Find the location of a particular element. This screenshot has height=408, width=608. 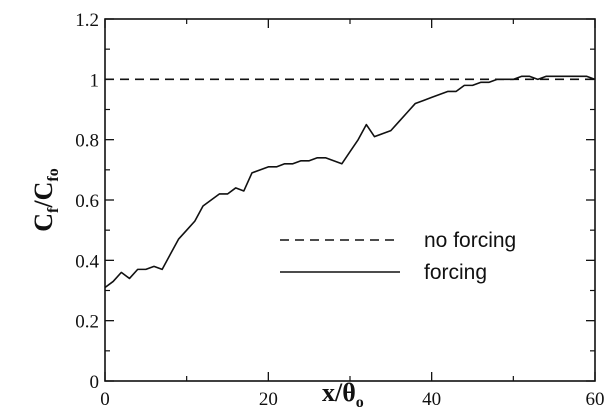

y-axis-title: Cf/Cfo is located at coordinates (45, 199).